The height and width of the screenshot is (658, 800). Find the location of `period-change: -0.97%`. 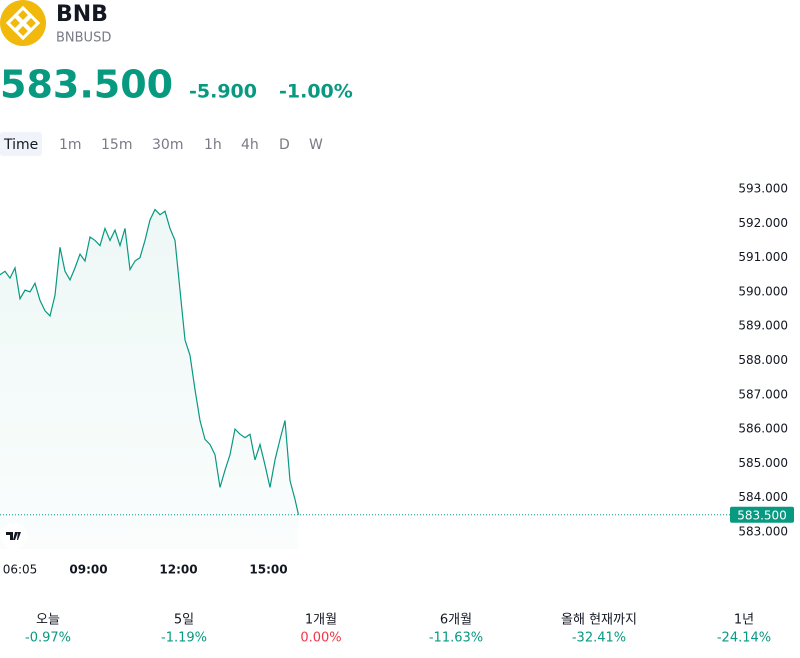

period-change: -0.97% is located at coordinates (48, 638).